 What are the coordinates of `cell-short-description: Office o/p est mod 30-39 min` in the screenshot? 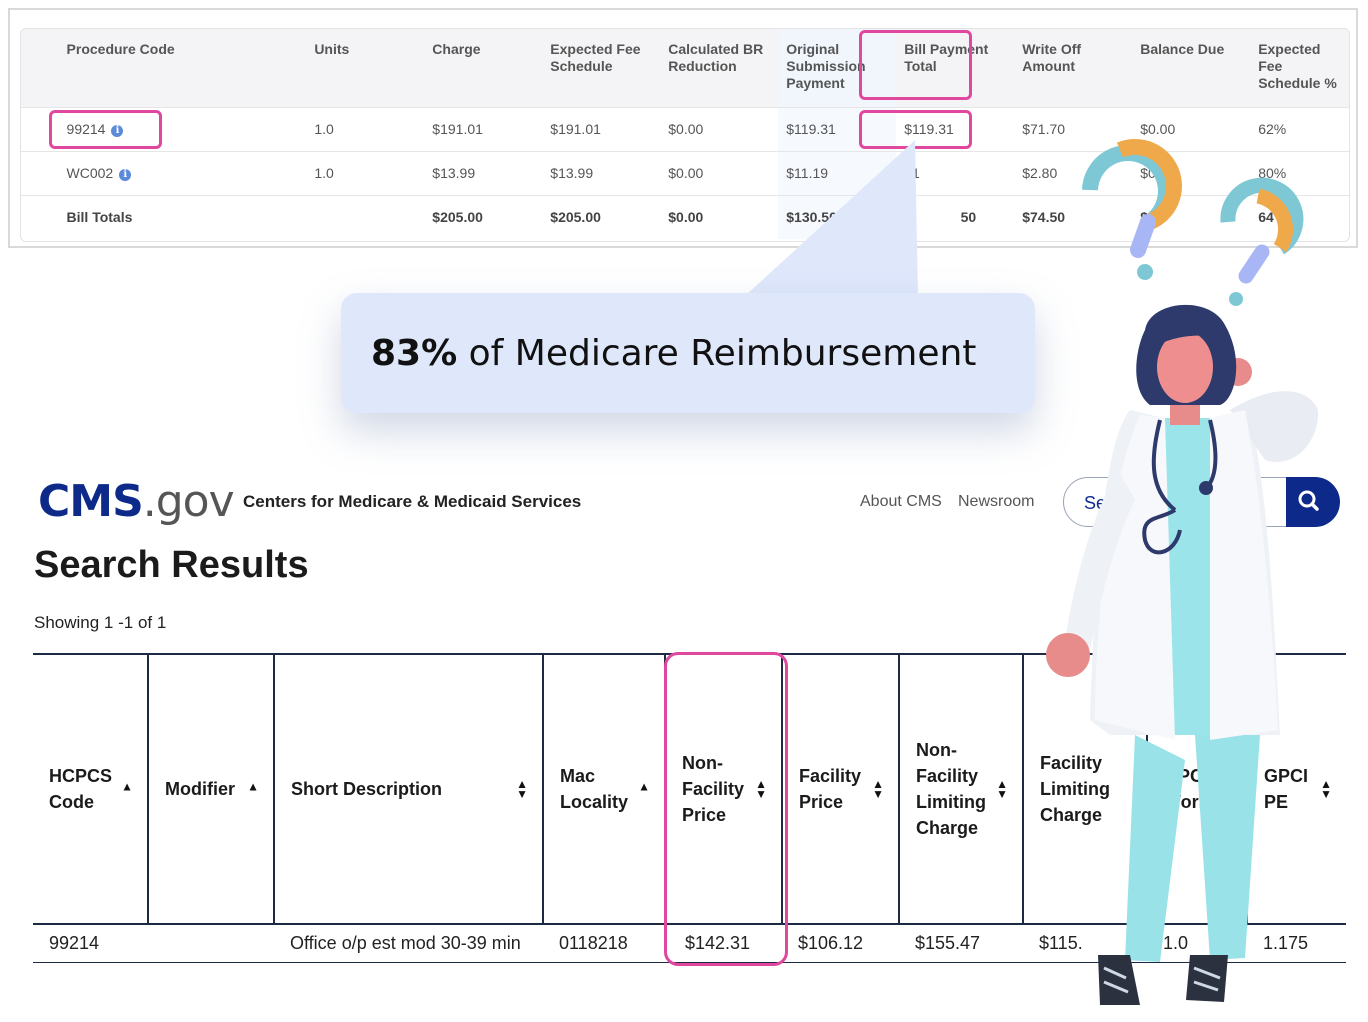 It's located at (408, 943).